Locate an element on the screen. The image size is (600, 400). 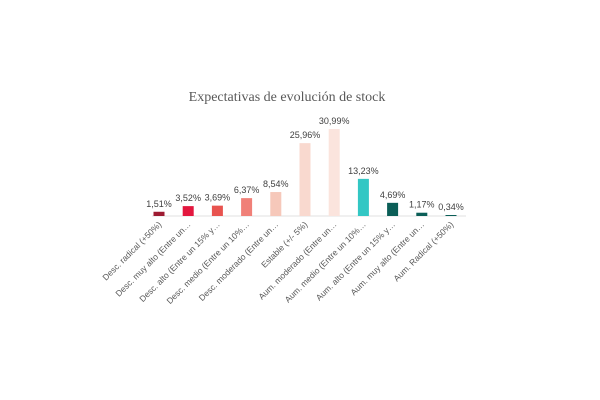
data-label-2: 3,69% is located at coordinates (218, 198).